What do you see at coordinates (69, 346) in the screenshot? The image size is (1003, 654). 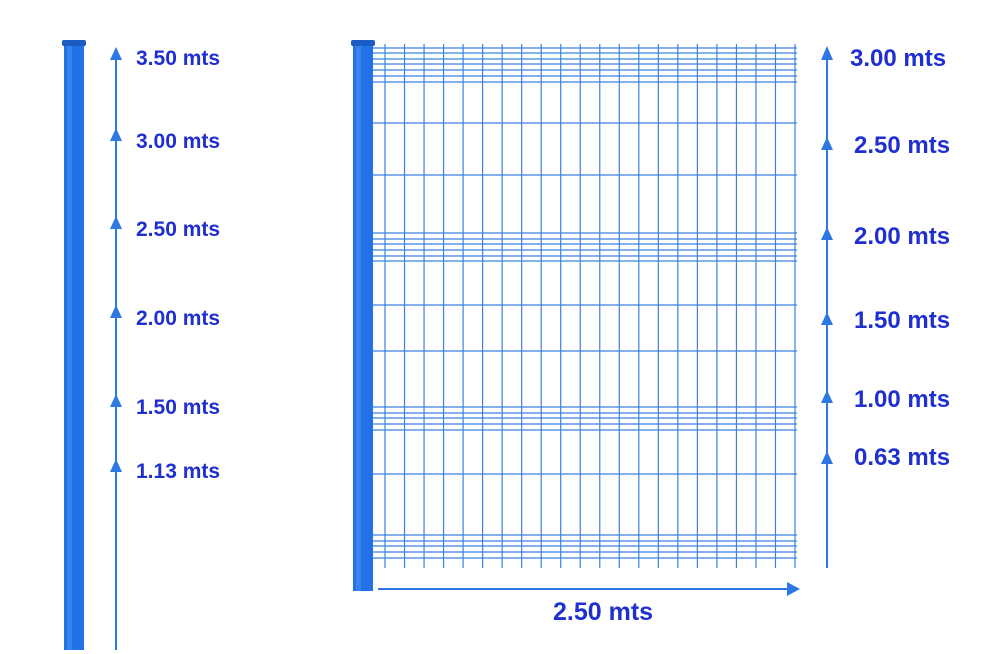 I see `post-highlight` at bounding box center [69, 346].